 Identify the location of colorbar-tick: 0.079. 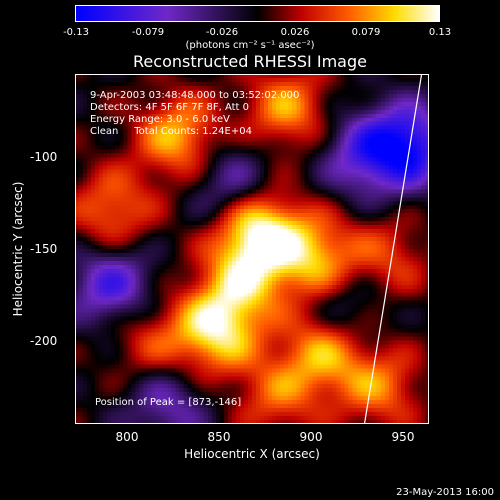
(366, 32).